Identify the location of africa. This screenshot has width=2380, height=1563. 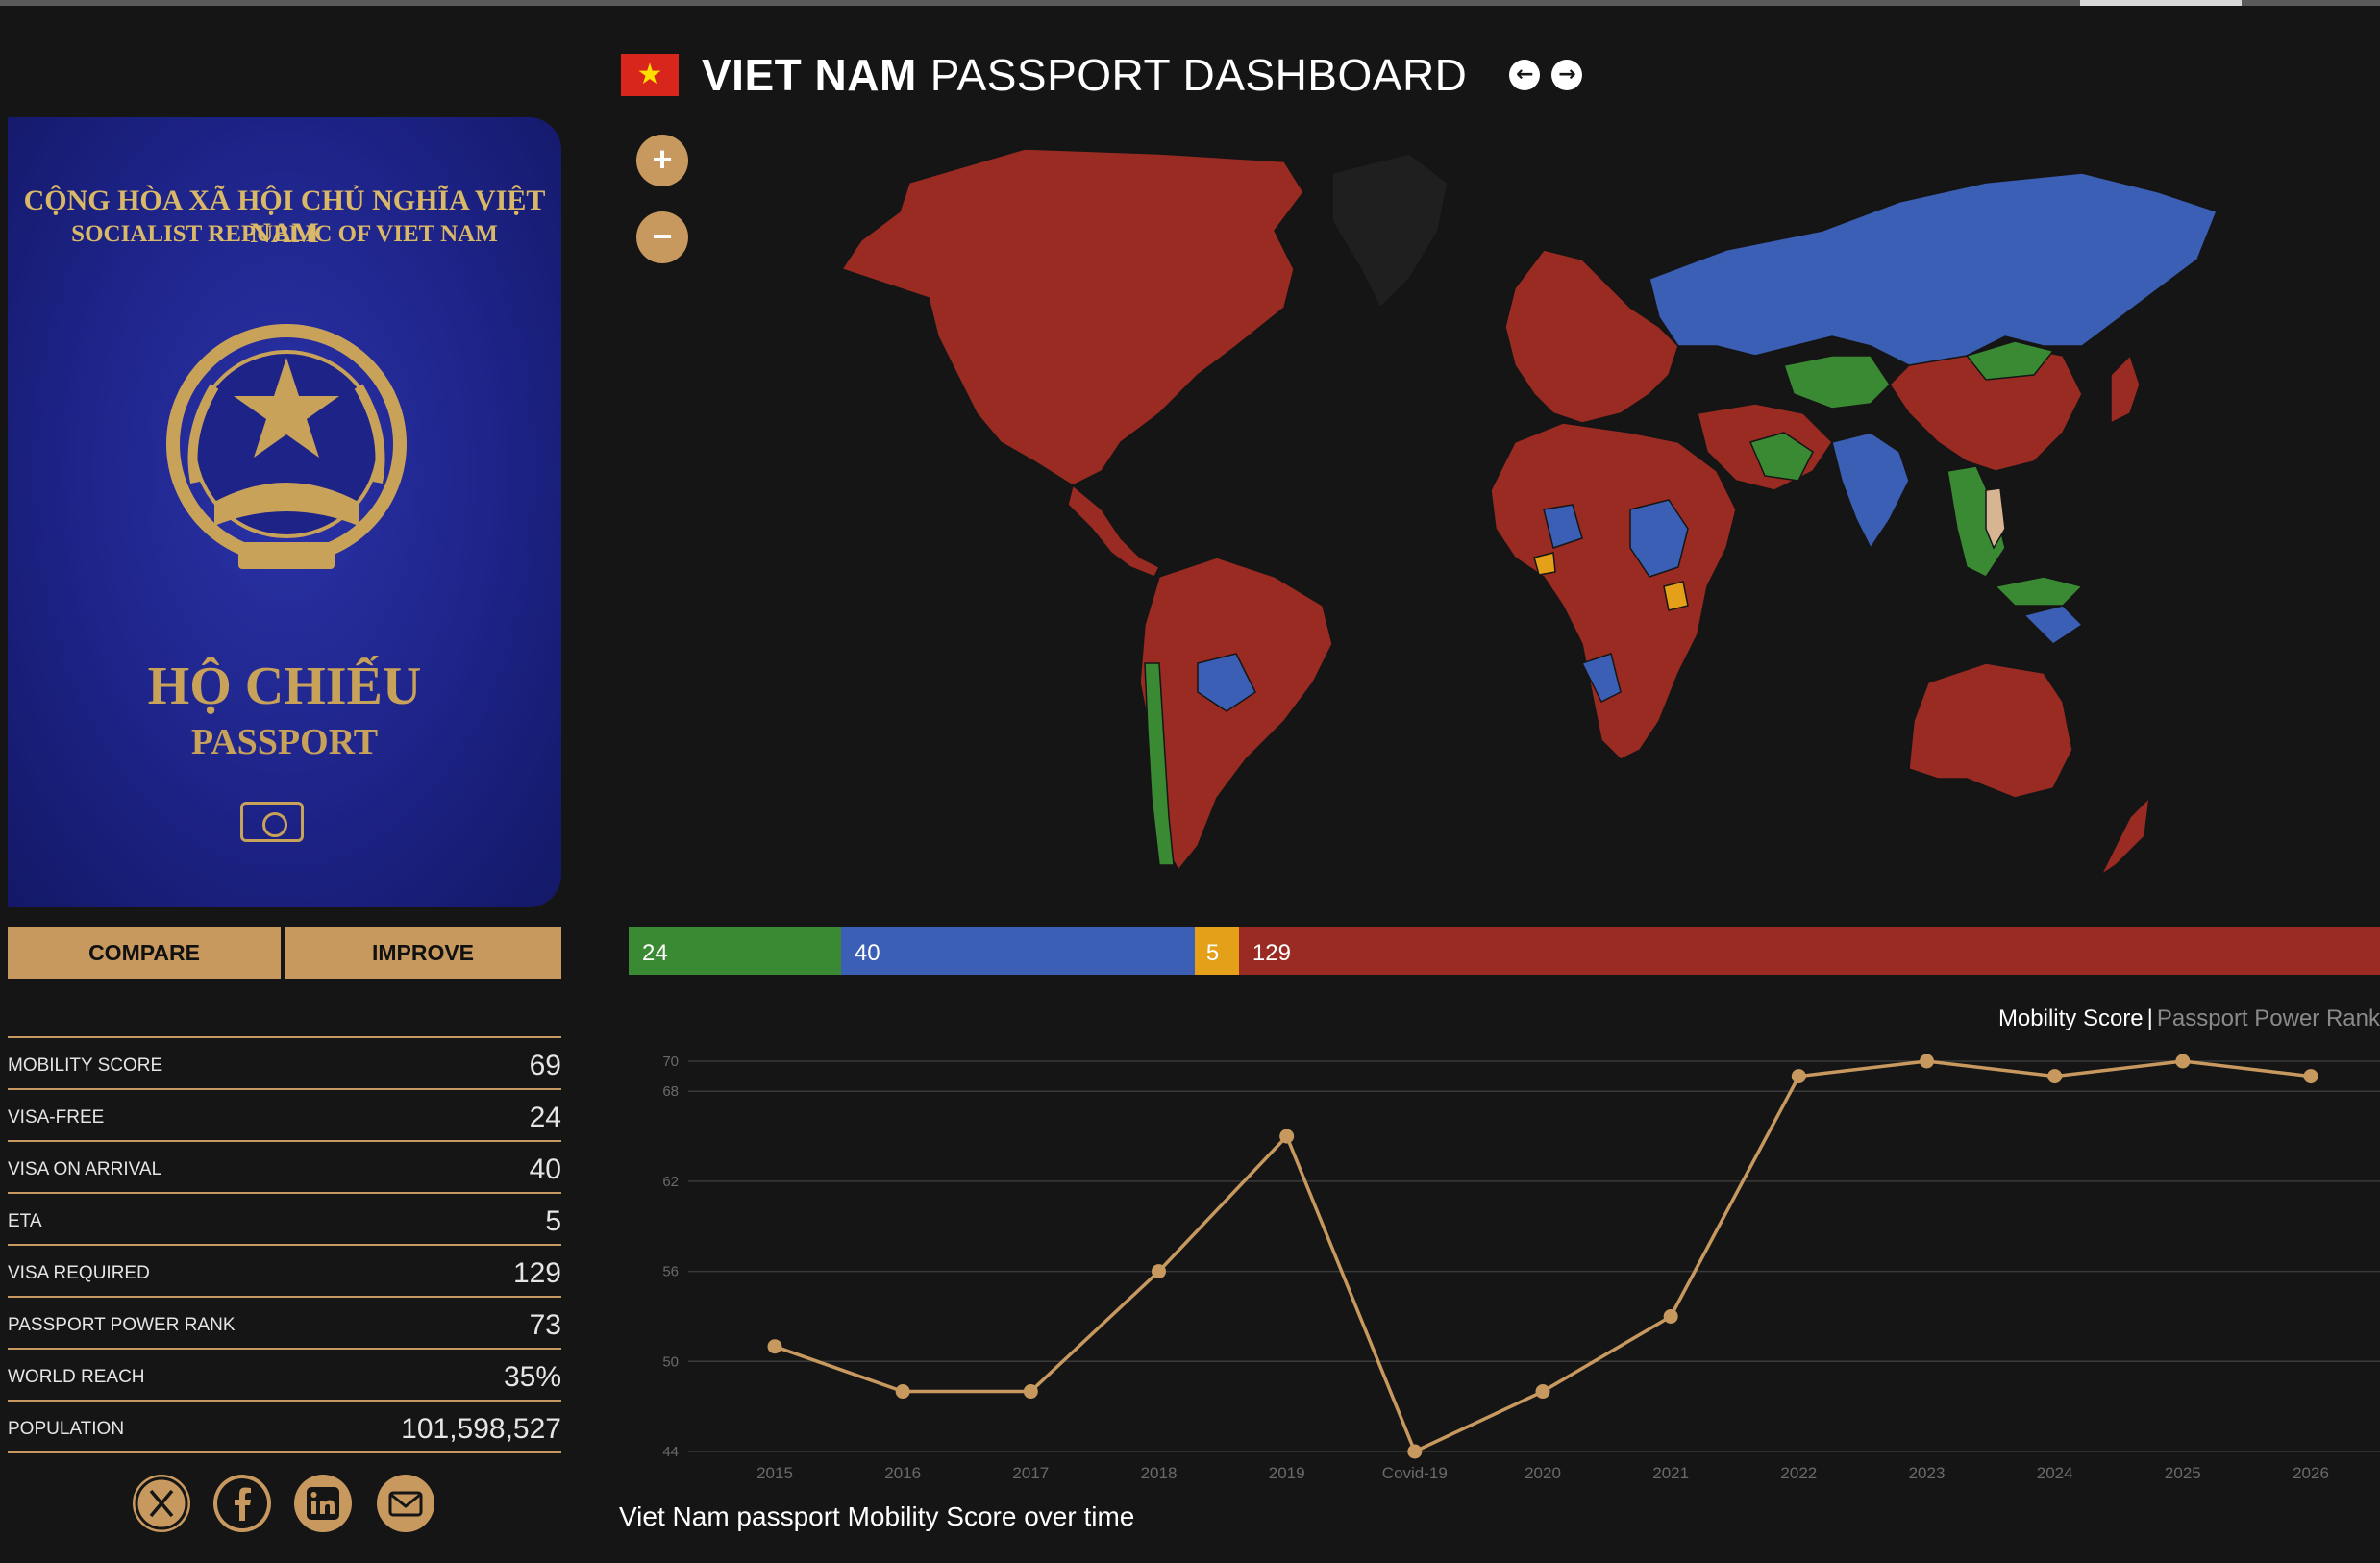
(1614, 591).